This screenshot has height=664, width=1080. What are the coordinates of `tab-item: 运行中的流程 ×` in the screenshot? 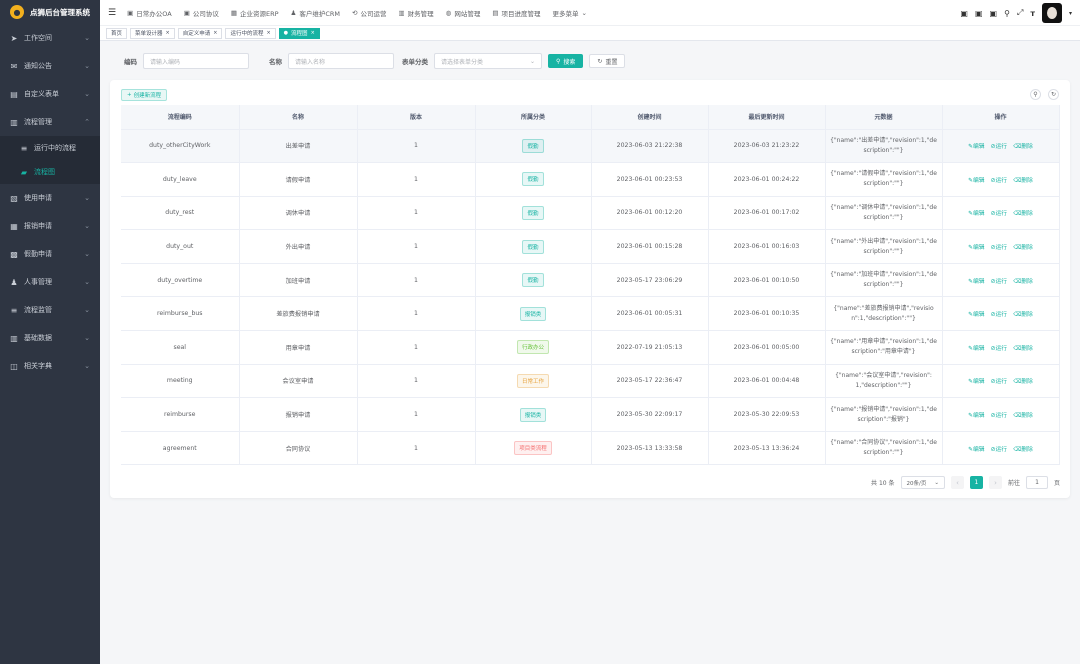 It's located at (250, 33).